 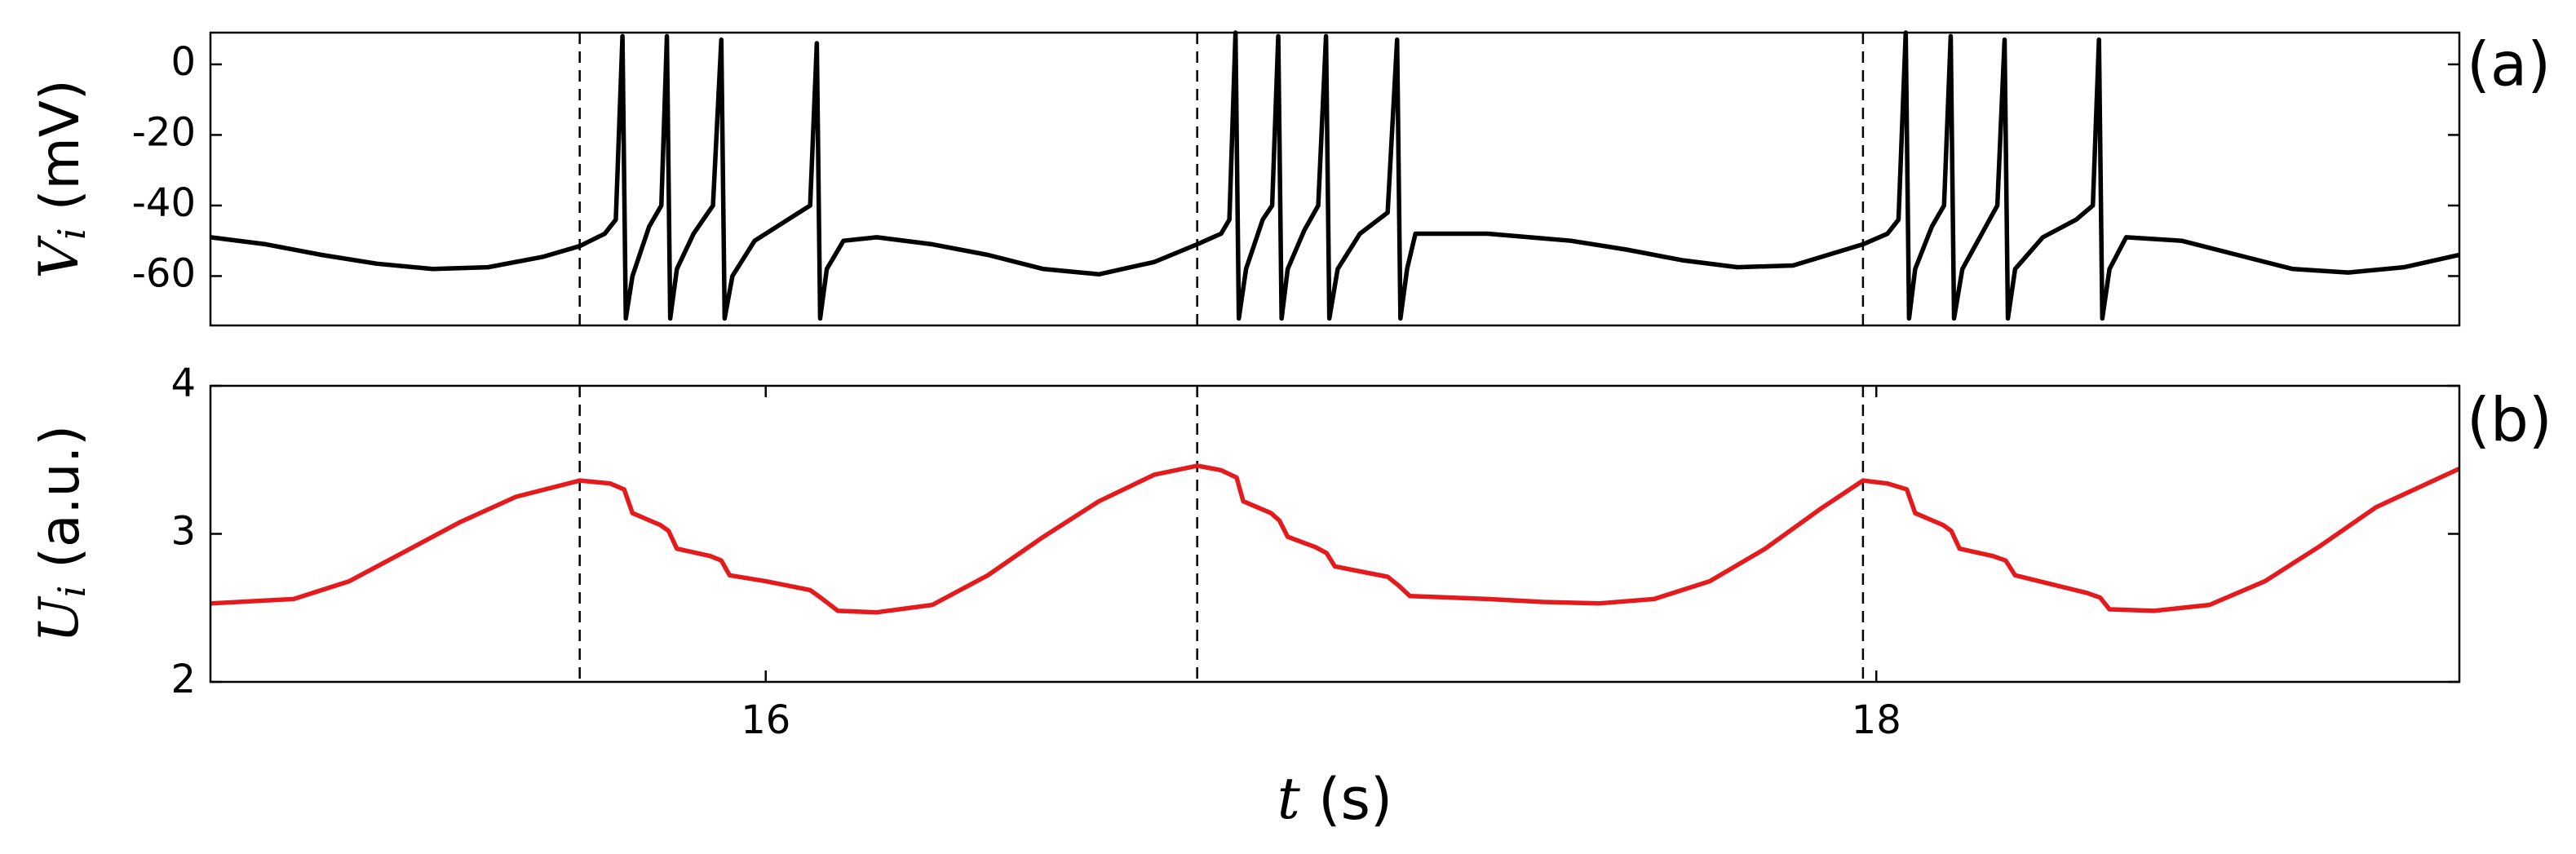 I want to click on x-tick-label: 16, so click(x=765, y=720).